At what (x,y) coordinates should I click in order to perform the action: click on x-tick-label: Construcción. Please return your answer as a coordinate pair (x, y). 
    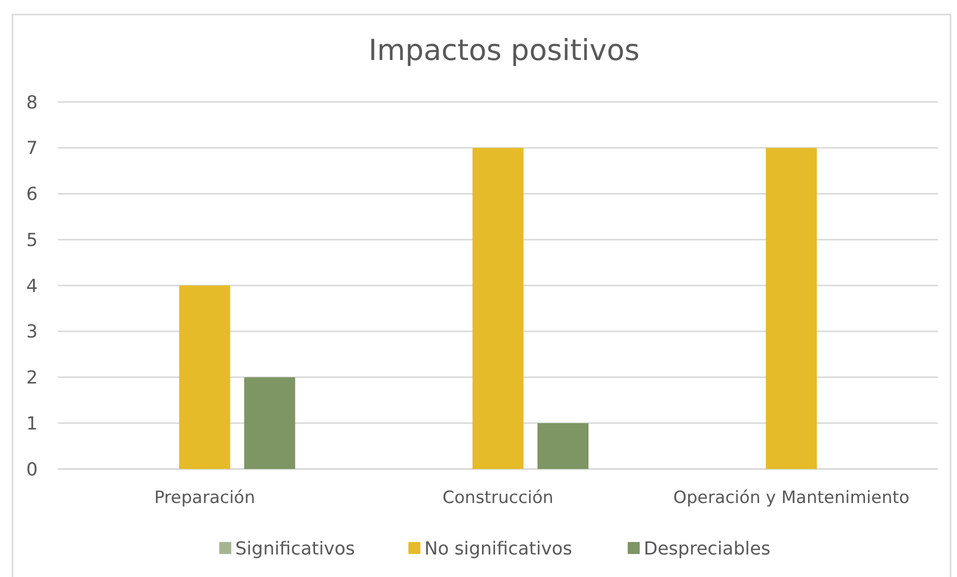
    Looking at the image, I should click on (498, 498).